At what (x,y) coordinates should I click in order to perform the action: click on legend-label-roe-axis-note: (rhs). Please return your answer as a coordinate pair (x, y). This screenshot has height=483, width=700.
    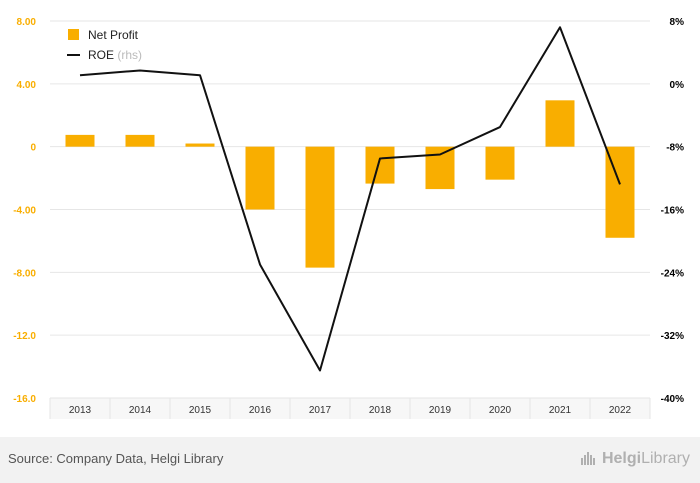
    Looking at the image, I should click on (129, 55).